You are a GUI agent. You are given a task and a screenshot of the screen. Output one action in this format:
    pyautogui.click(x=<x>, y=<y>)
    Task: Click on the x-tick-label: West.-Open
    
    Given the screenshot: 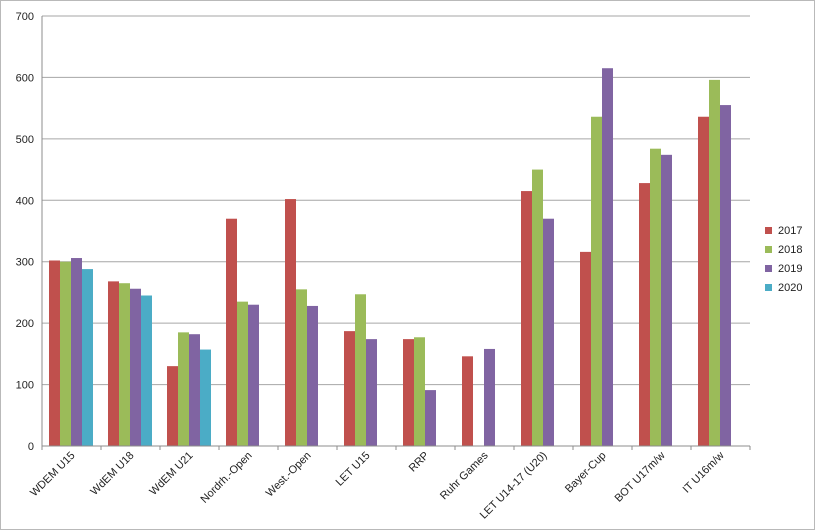 What is the action you would take?
    pyautogui.click(x=289, y=475)
    